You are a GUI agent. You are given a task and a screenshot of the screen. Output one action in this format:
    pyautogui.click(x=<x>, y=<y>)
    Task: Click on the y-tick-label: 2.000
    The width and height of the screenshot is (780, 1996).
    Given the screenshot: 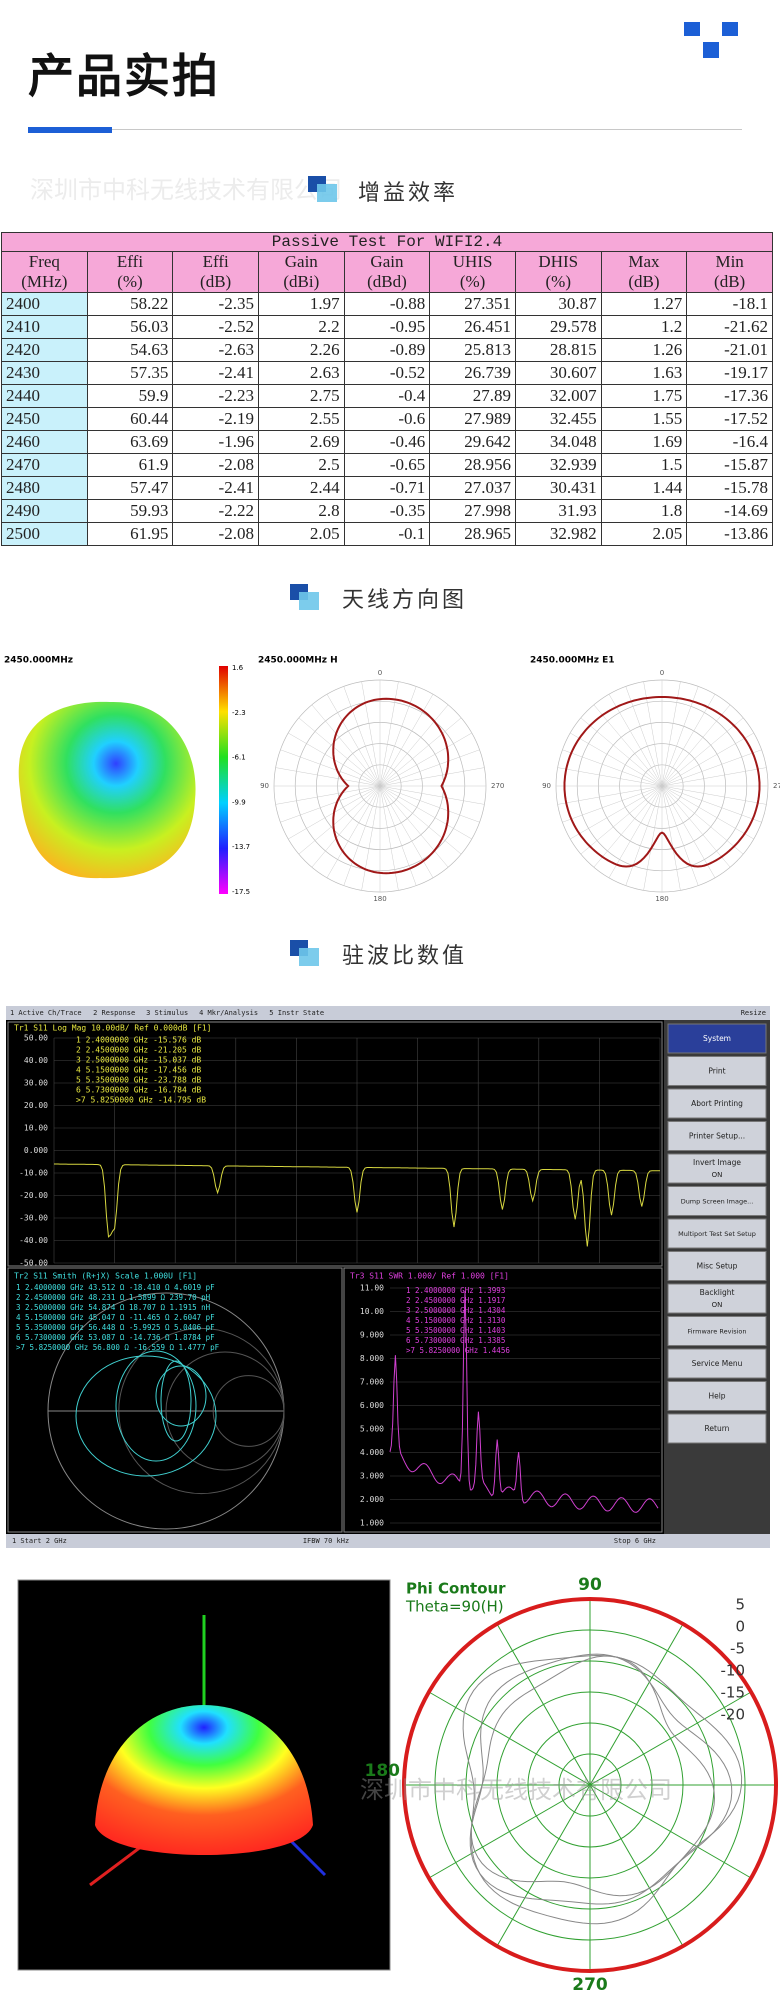 What is the action you would take?
    pyautogui.click(x=372, y=1499)
    